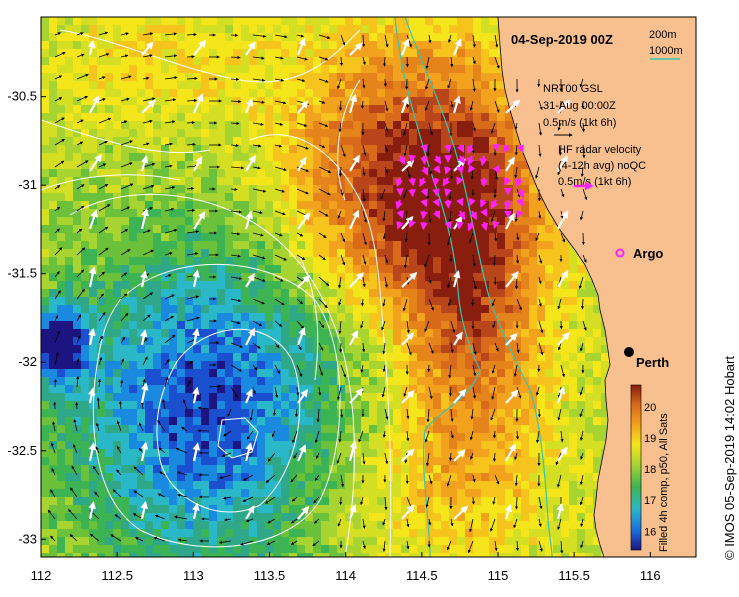 This screenshot has width=739, height=597. I want to click on hf-legend-line2: (4-12h avg) noQC, so click(602, 166).